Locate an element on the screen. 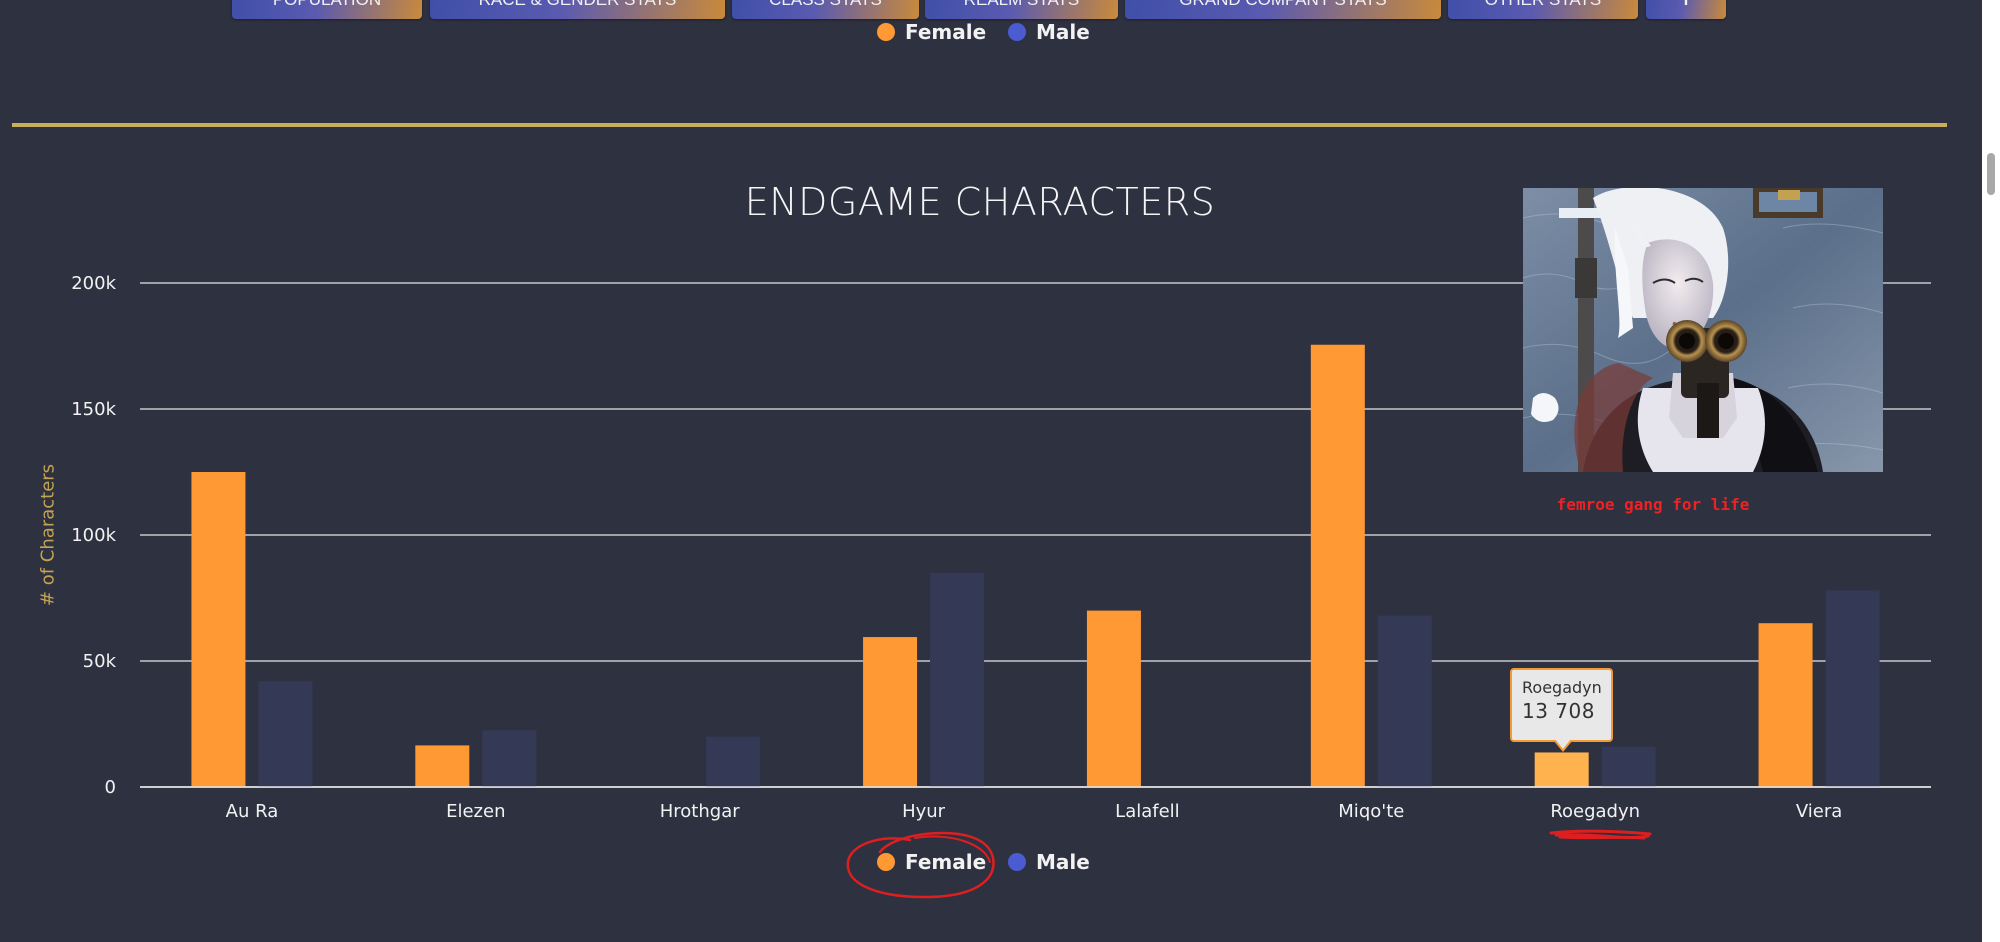 This screenshot has width=2000, height=942. x-tick-label: Roegadyn is located at coordinates (1595, 811).